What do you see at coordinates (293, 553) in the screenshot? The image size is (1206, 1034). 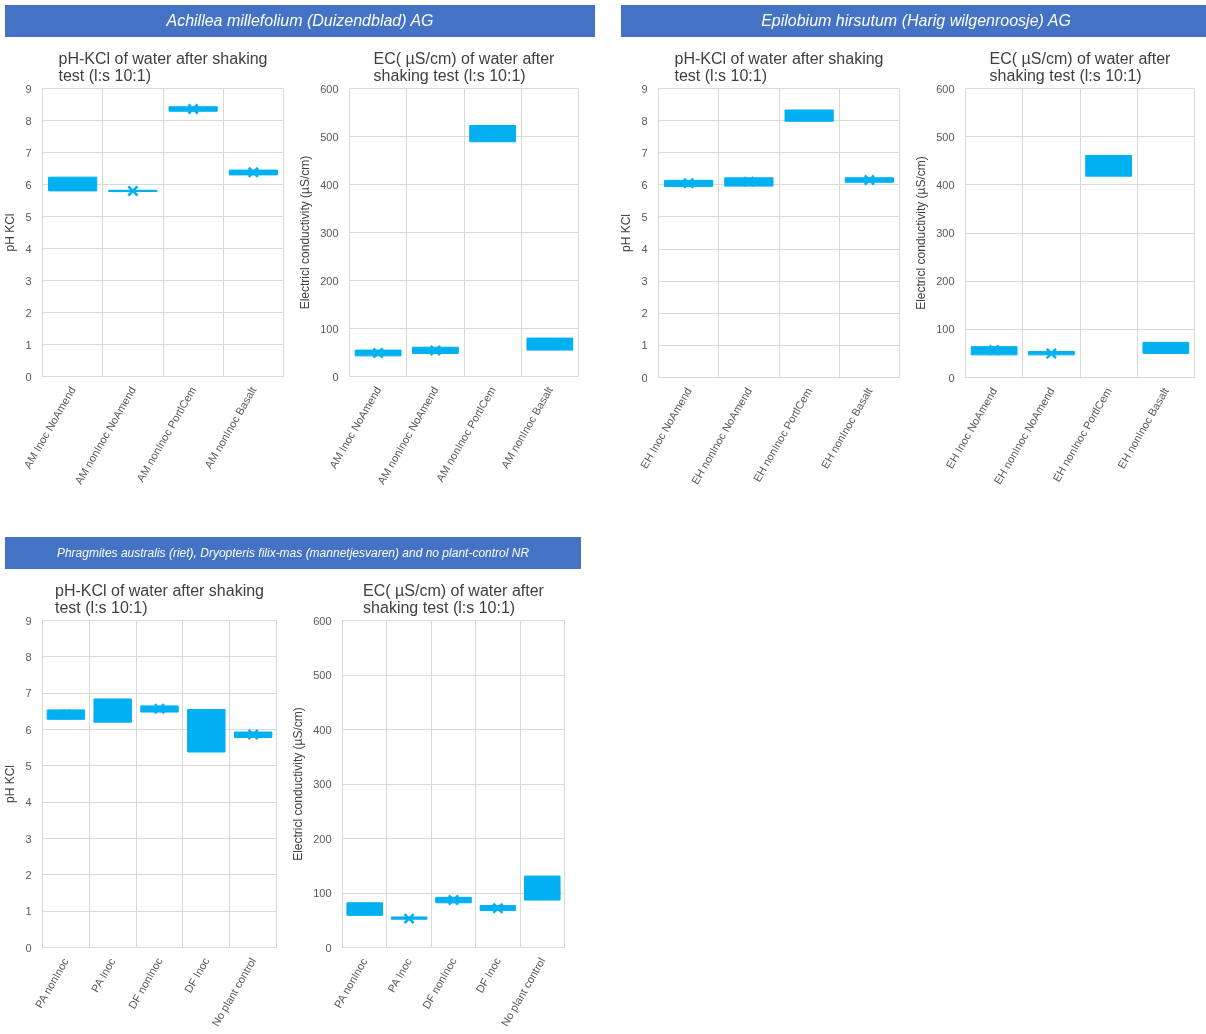 I see `text: Phragmites australis (riet), Dryopteris filix-mas (mannetjesvaren) and no plant-control NR` at bounding box center [293, 553].